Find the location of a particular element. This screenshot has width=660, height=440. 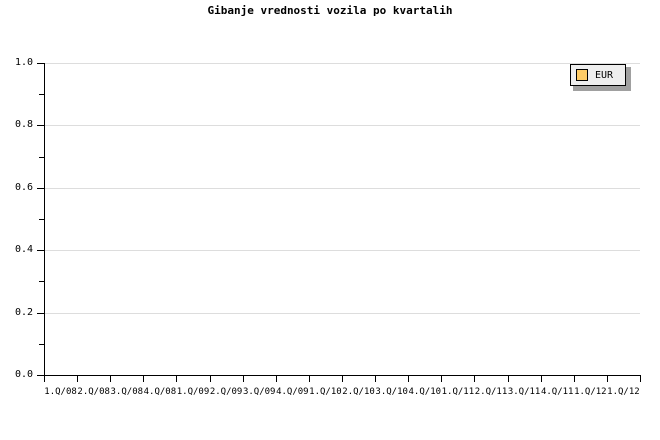

x-axis-label: 2.Q/10 is located at coordinates (358, 392).